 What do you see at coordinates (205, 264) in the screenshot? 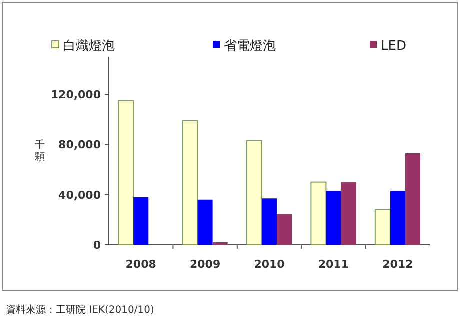
I see `x-tick-label: 2009` at bounding box center [205, 264].